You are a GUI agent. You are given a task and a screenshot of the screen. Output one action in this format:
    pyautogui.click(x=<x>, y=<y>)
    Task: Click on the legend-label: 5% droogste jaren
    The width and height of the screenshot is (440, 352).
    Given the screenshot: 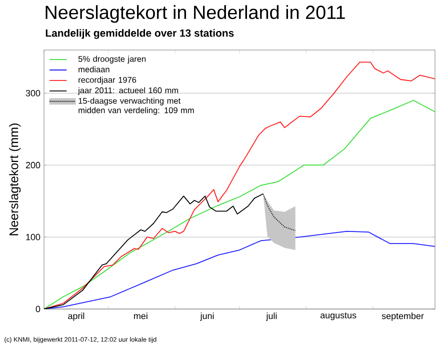 What is the action you would take?
    pyautogui.click(x=112, y=60)
    